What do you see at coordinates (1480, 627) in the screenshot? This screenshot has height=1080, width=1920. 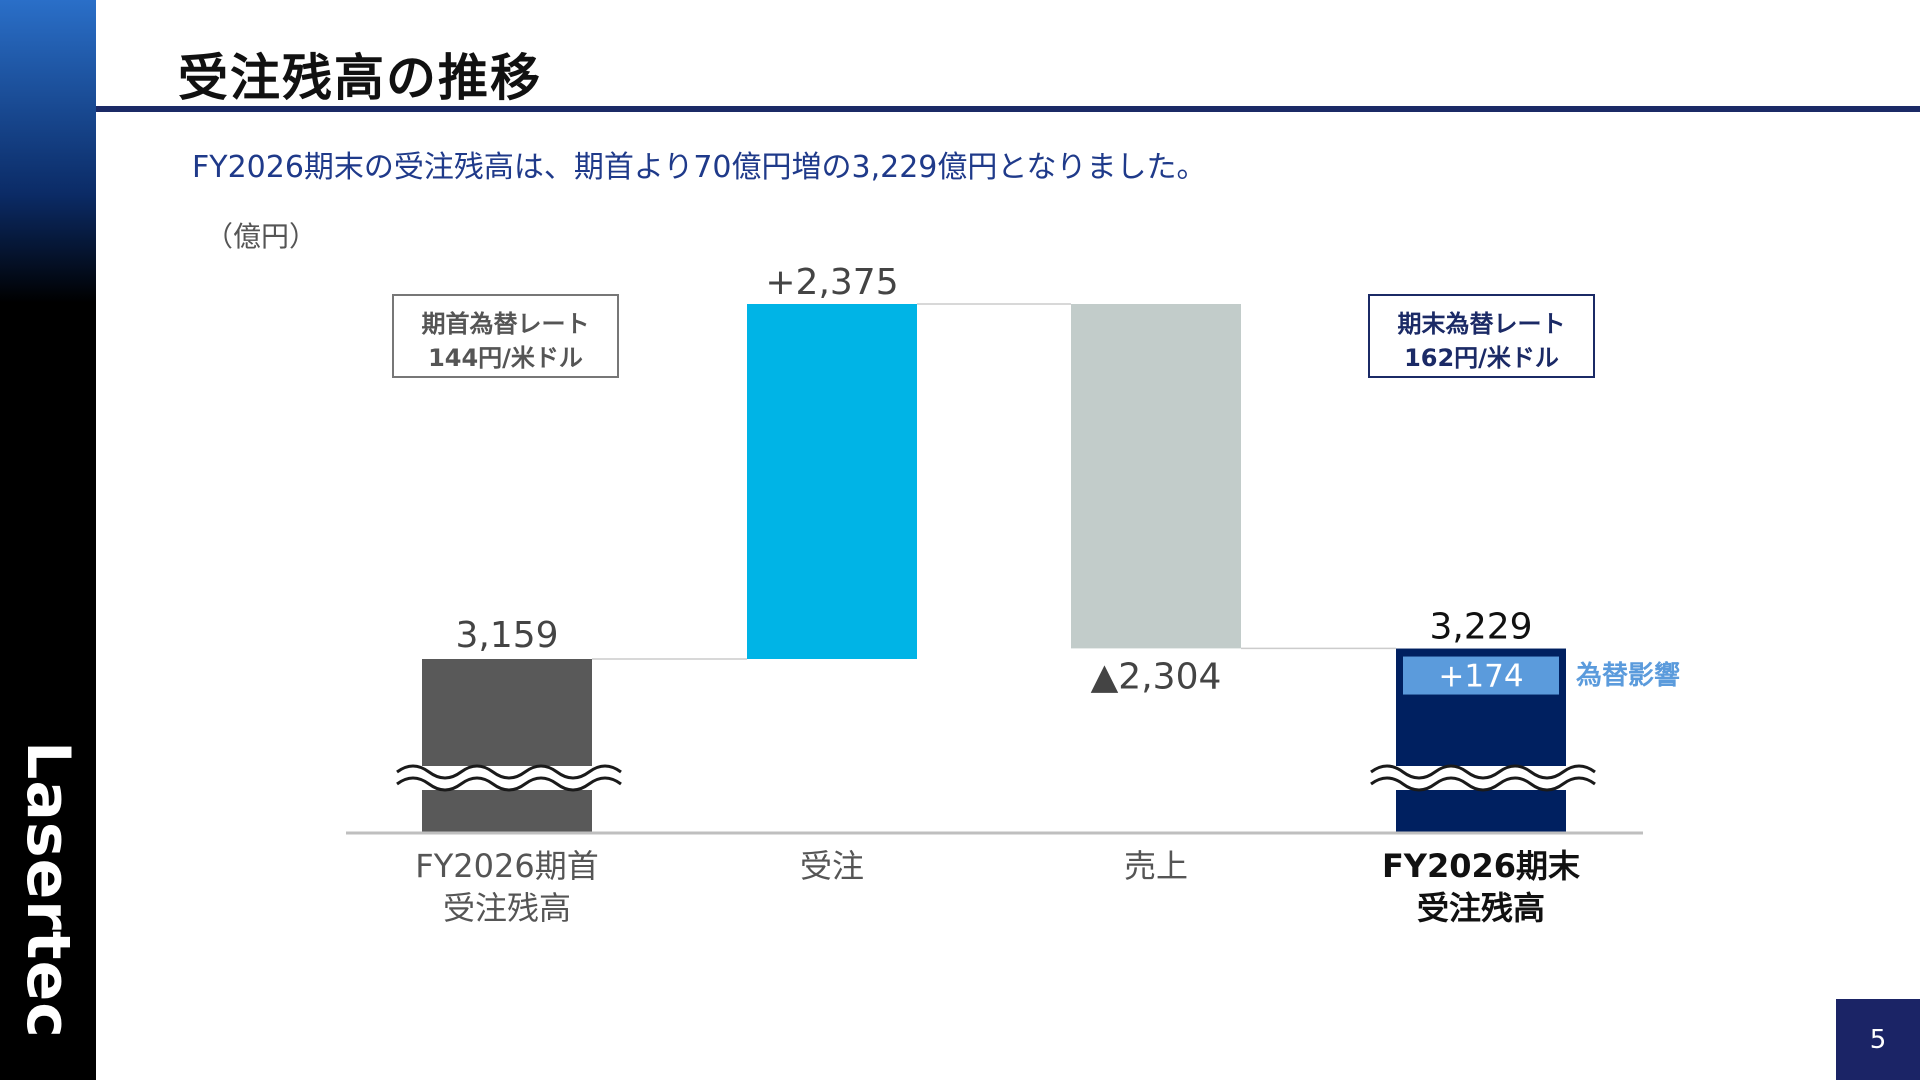 I see `value-label-4: 3,229` at bounding box center [1480, 627].